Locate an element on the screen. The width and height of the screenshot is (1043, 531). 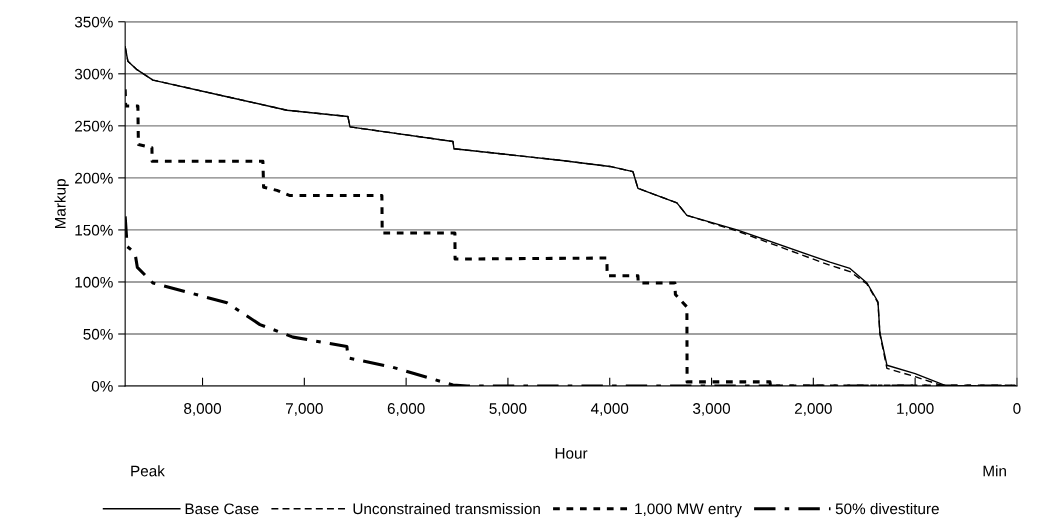
x-tick-label: 0 is located at coordinates (1017, 408).